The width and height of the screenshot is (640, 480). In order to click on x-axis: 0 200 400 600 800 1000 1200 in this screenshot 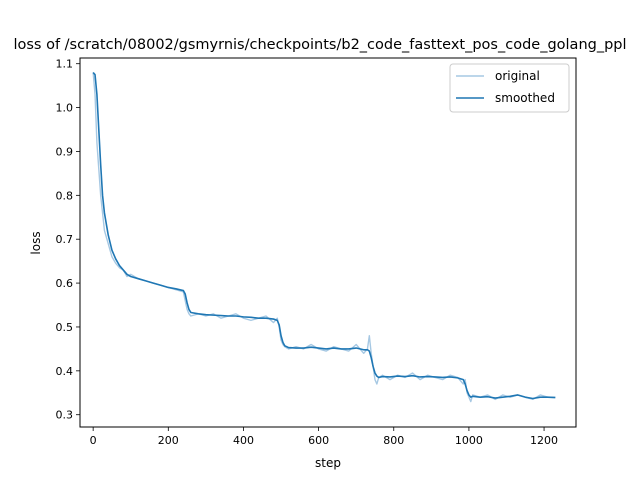, I will do `click(324, 437)`.